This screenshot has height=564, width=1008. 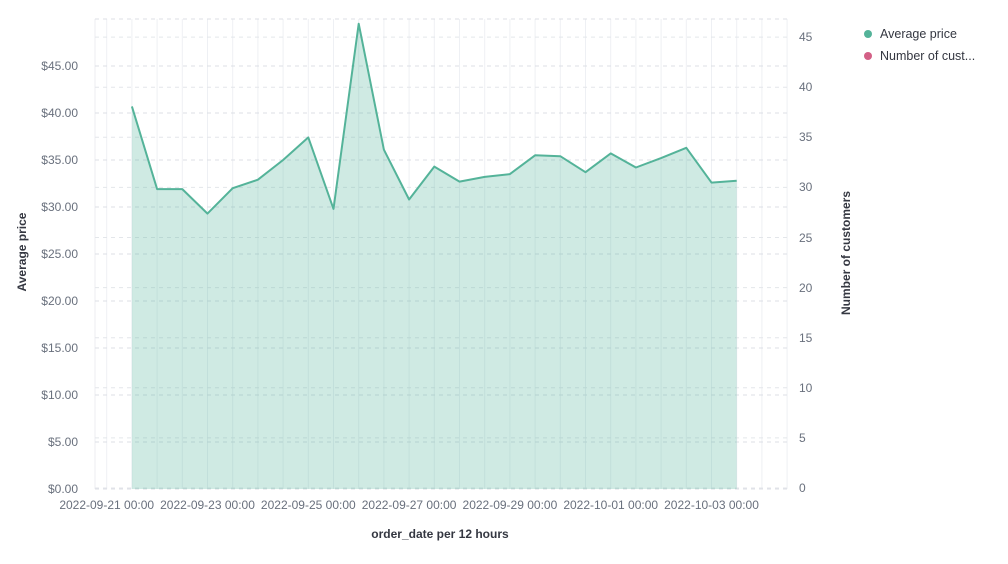 I want to click on x-axis-tick: 2022-09-21 00:00, so click(x=107, y=505).